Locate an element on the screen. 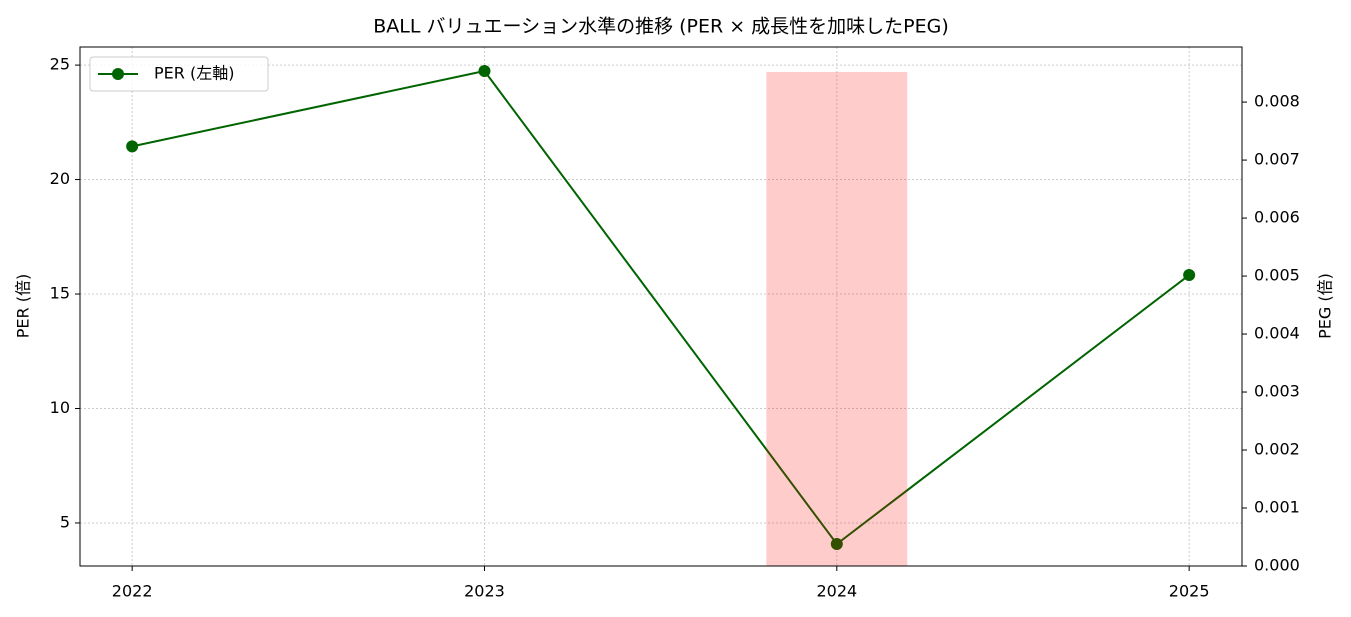  y-tick-label: 20 is located at coordinates (60, 178).